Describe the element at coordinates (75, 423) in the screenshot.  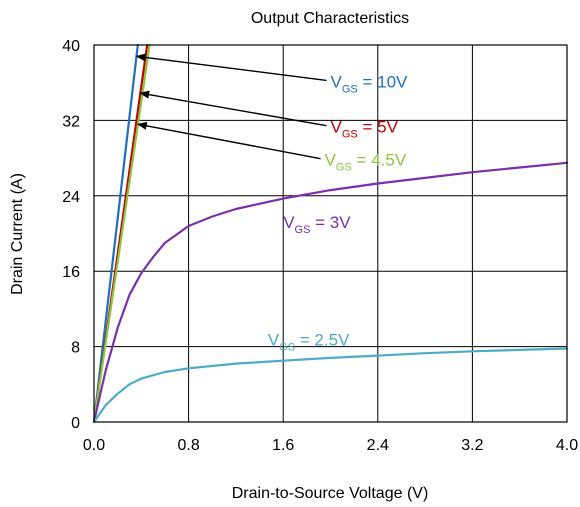
I see `y-tick-label: 0` at that location.